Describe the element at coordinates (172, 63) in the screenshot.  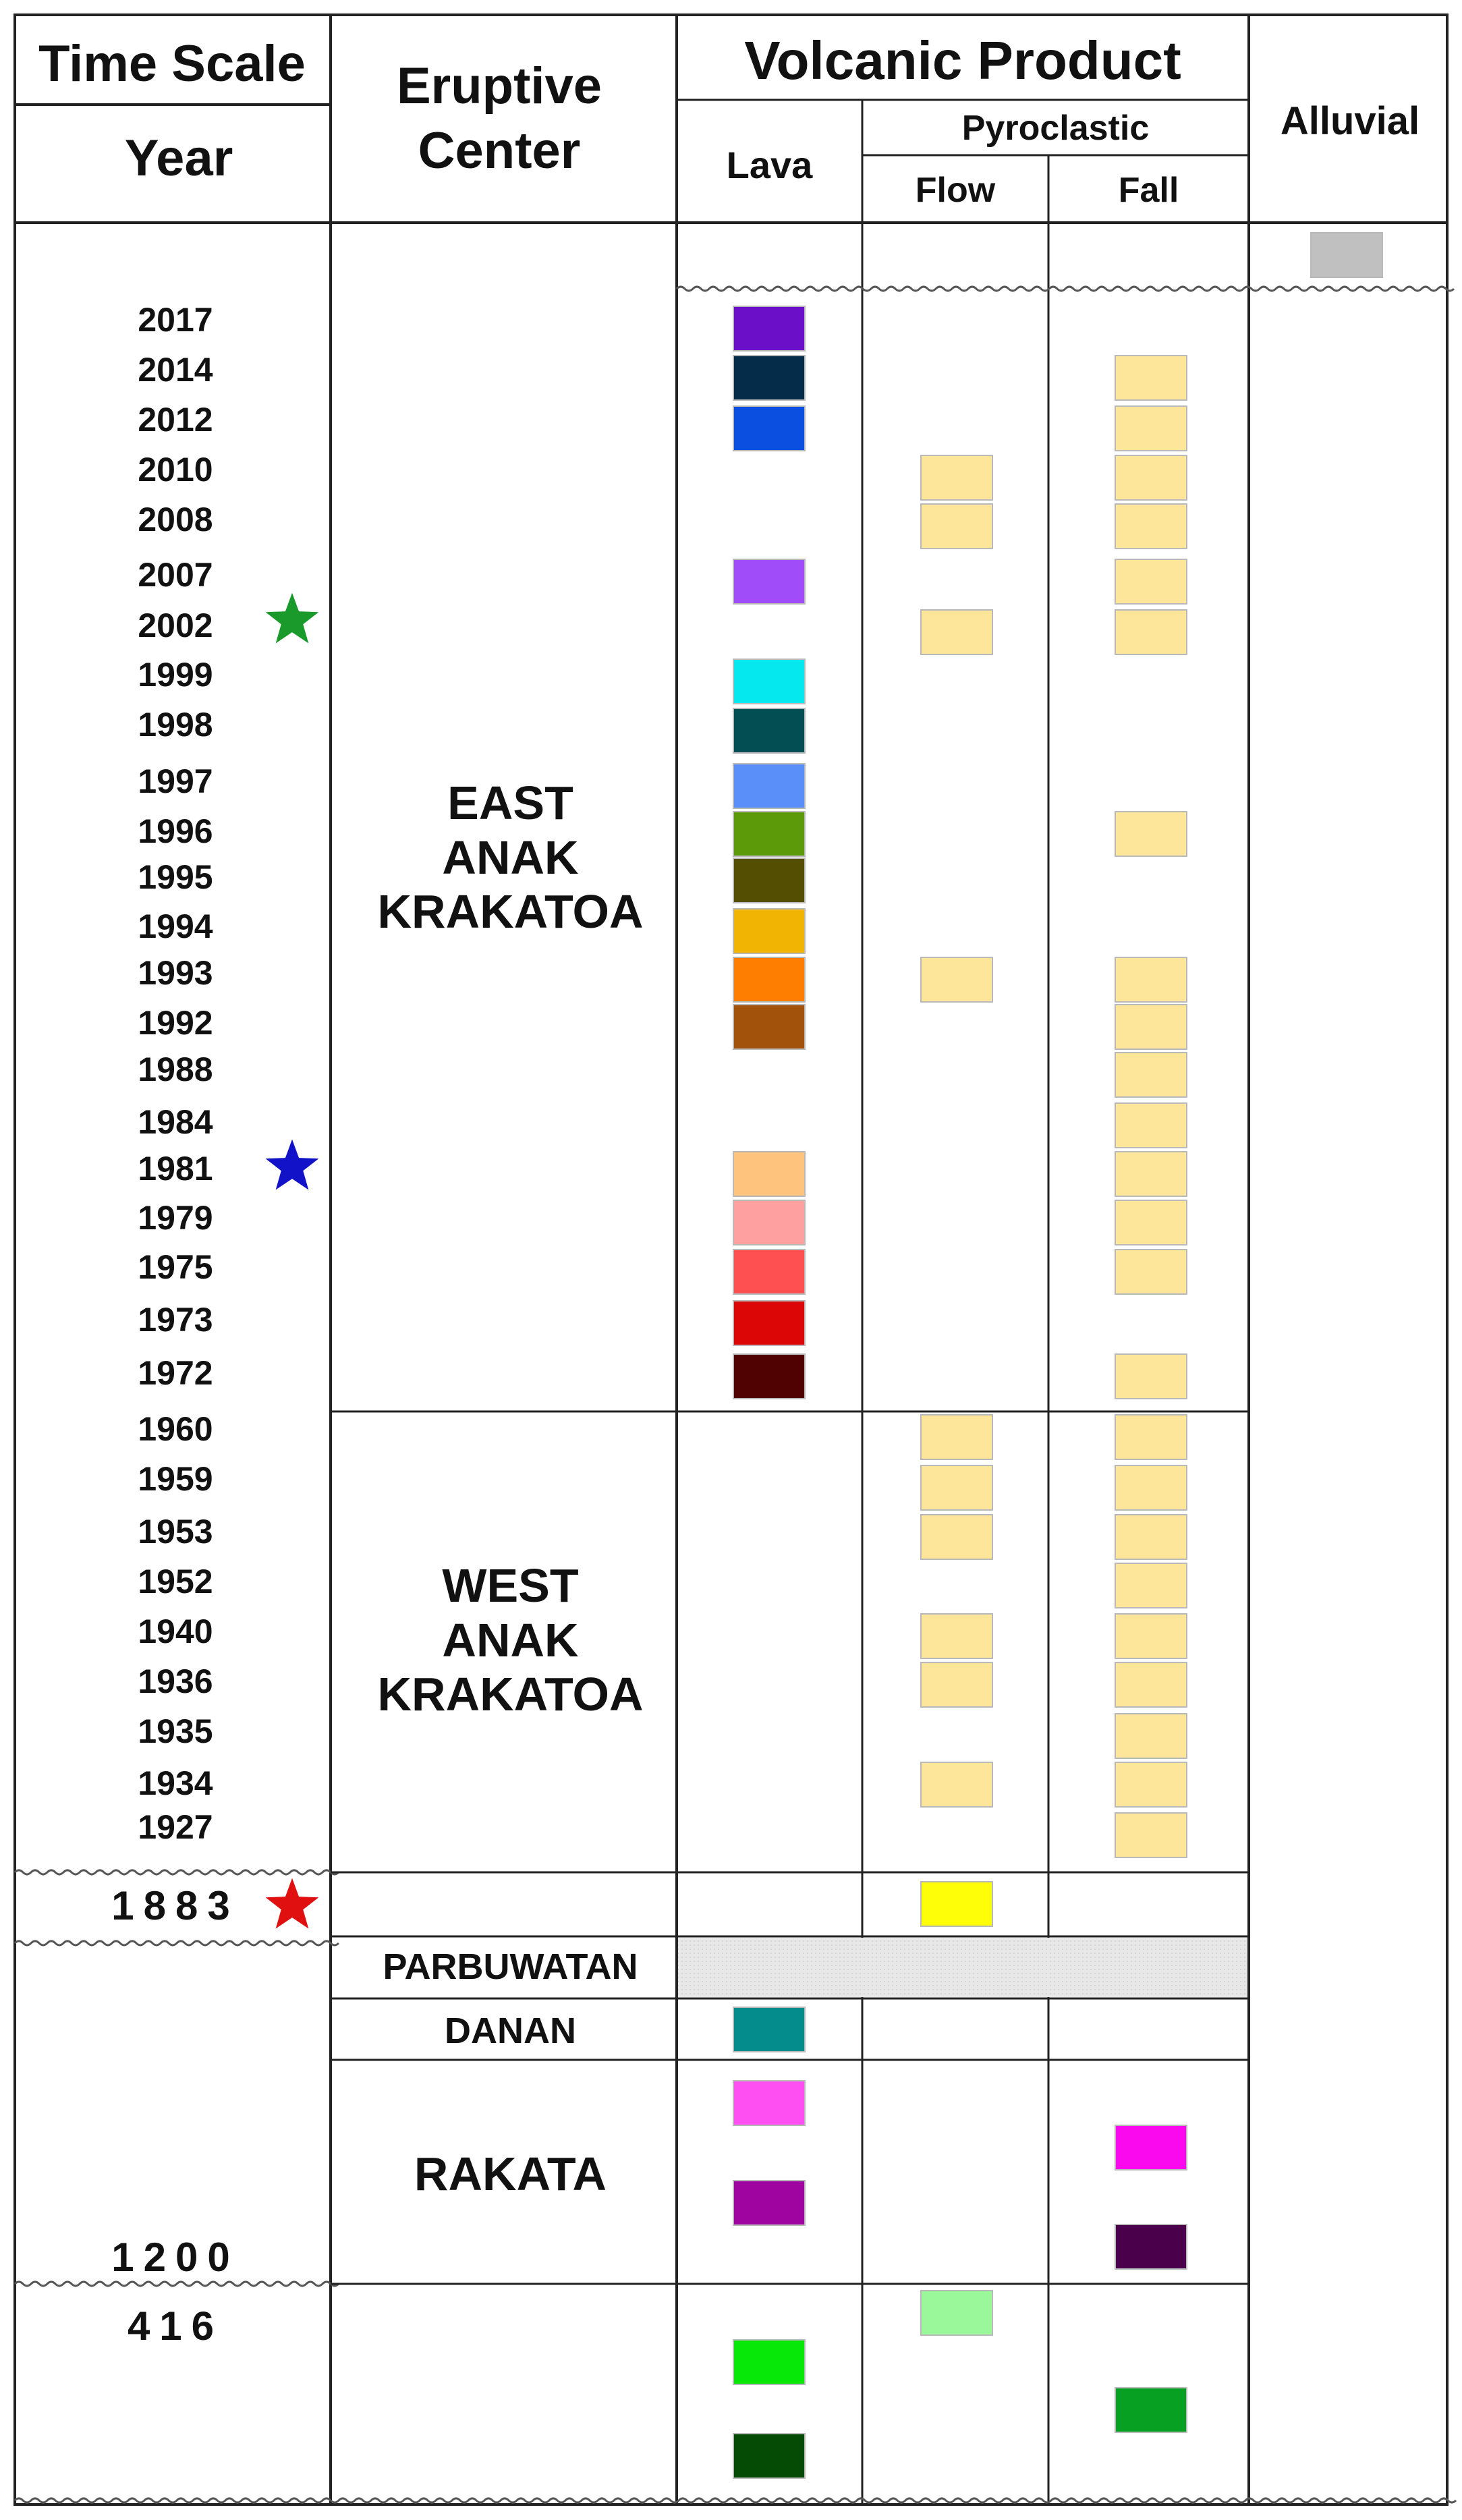
I see `time-scale-header: Time Scale` at that location.